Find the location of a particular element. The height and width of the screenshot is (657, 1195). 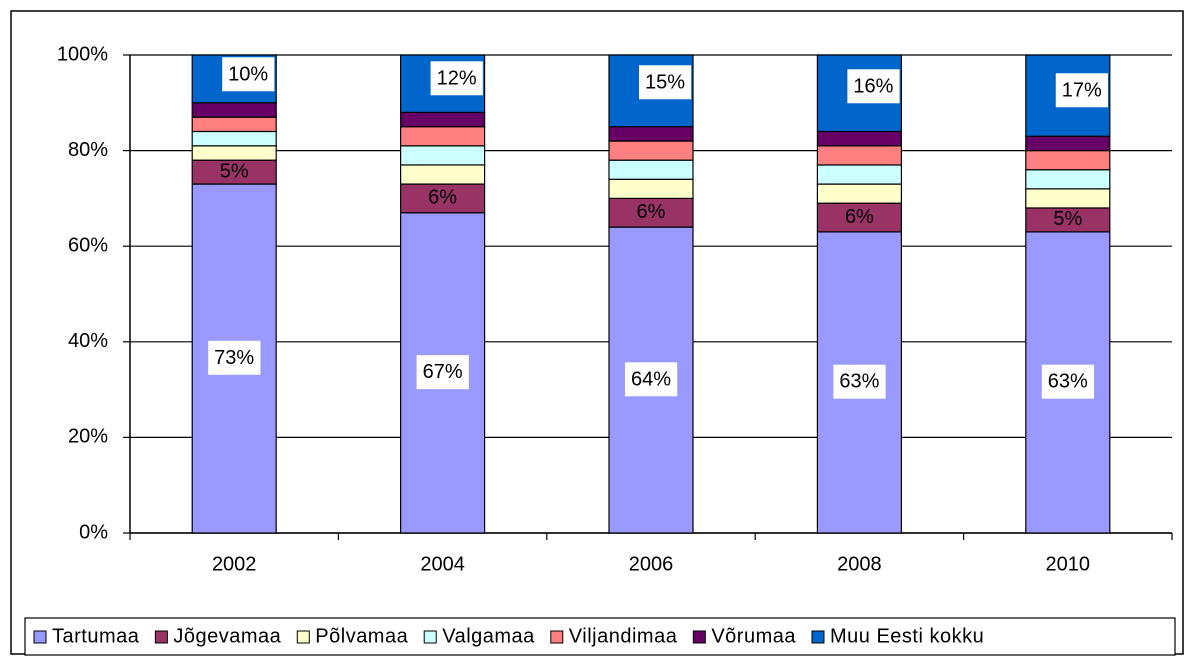

y-tick-label: 0% is located at coordinates (93, 532).